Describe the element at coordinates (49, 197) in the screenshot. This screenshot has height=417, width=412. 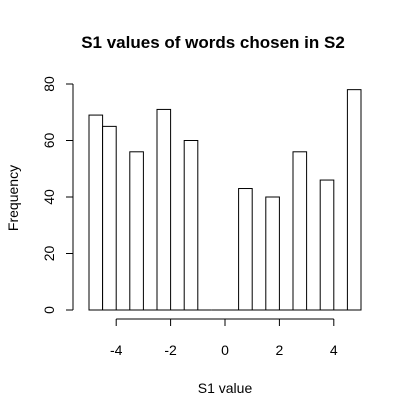
I see `y-tick-label: 40` at that location.